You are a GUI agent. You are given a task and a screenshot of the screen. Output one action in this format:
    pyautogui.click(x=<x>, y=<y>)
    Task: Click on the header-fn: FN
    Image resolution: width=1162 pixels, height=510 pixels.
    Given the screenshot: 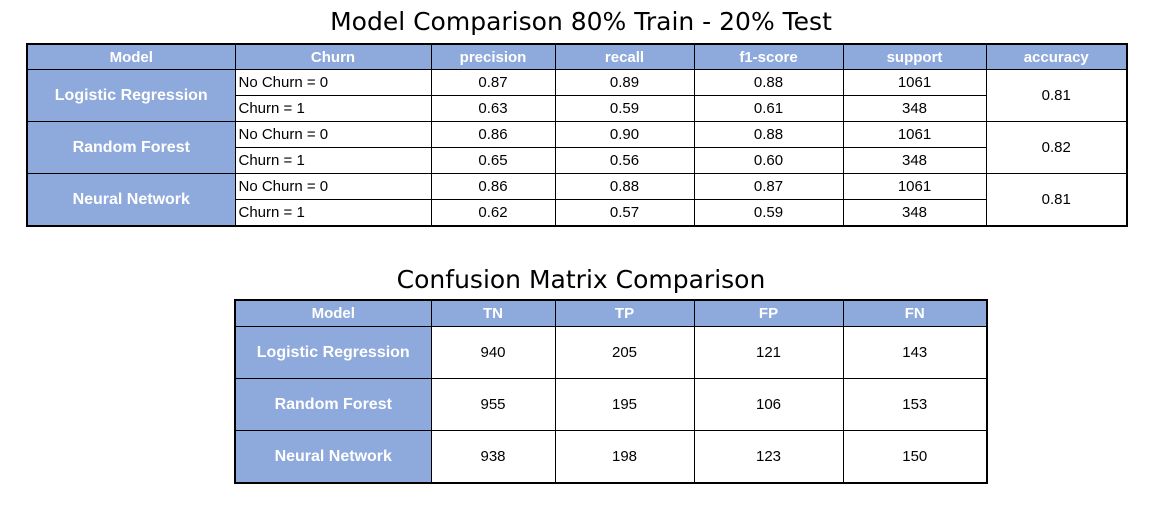 What is the action you would take?
    pyautogui.click(x=915, y=313)
    